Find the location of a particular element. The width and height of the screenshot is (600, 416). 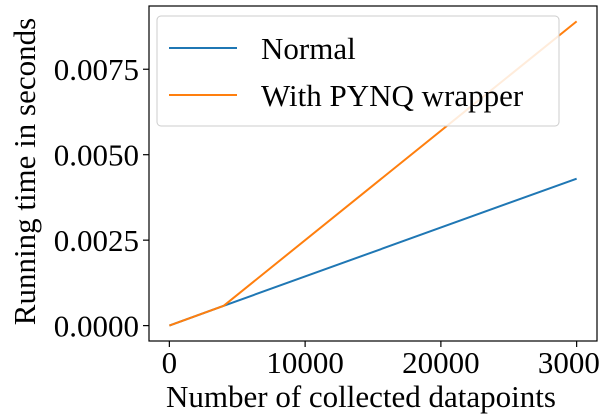

x-tick-label: 10000 is located at coordinates (305, 362).